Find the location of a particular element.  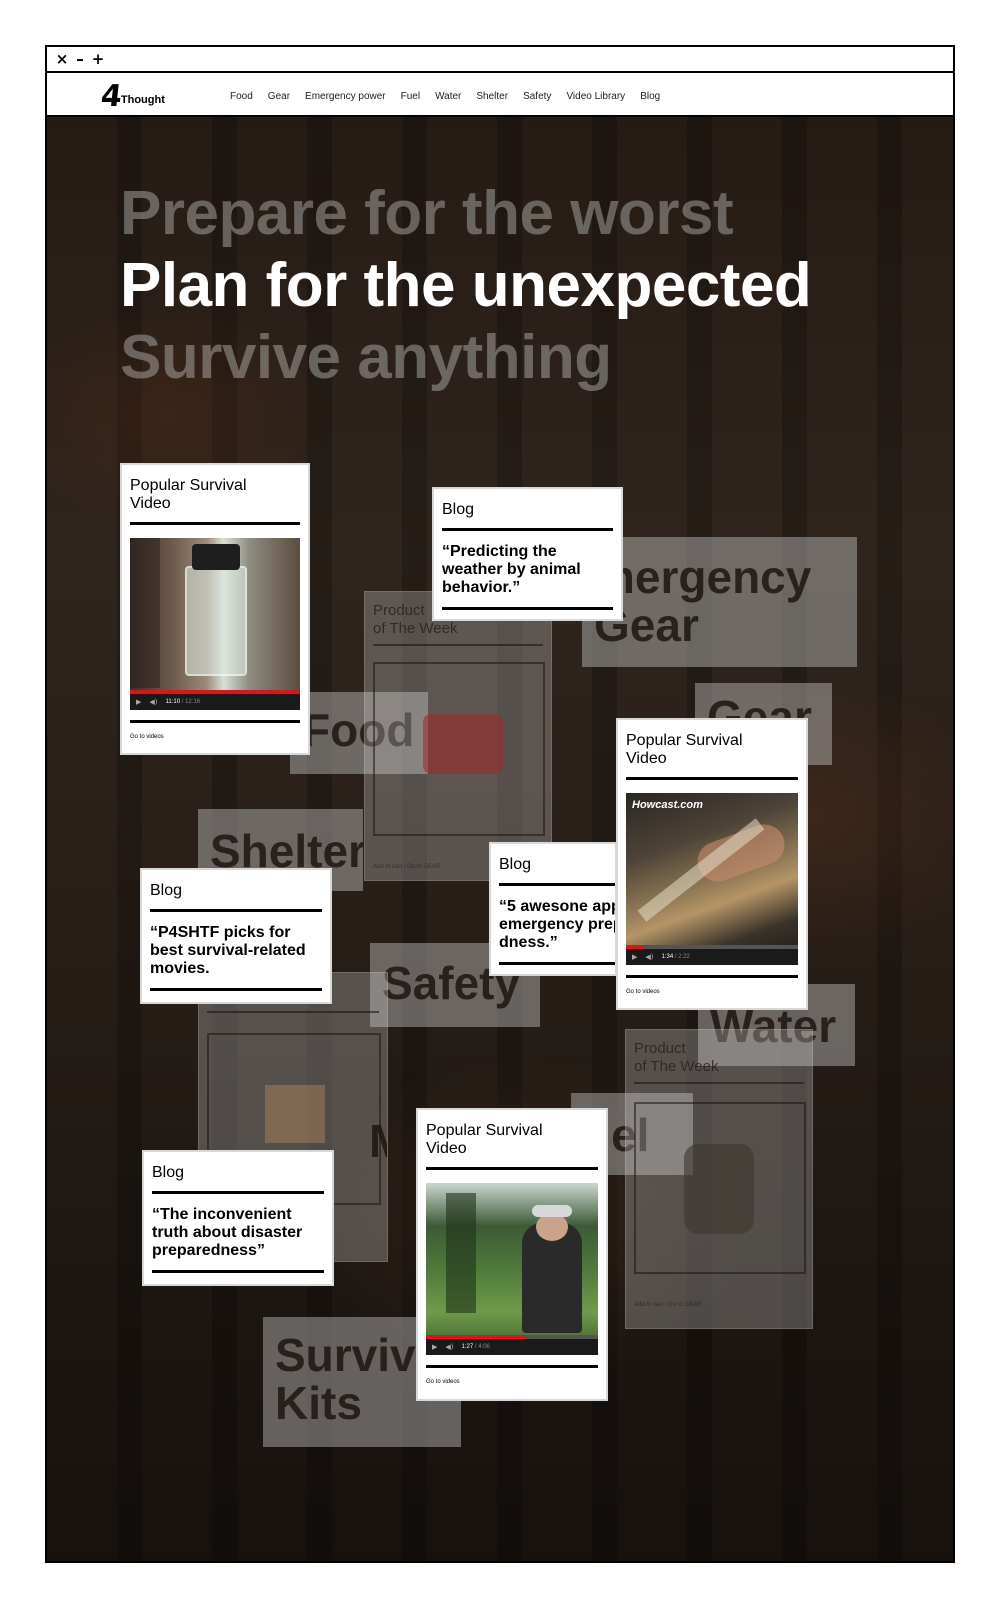

category-shelter-label: Shelter is located at coordinates (286, 851).